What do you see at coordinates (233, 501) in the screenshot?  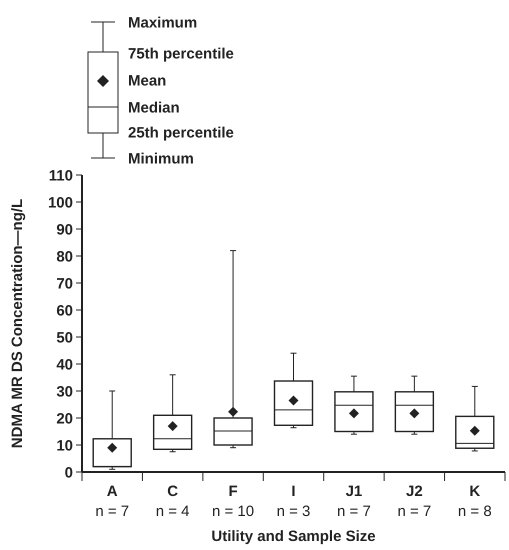 I see `x-tick-label: F n = 10` at bounding box center [233, 501].